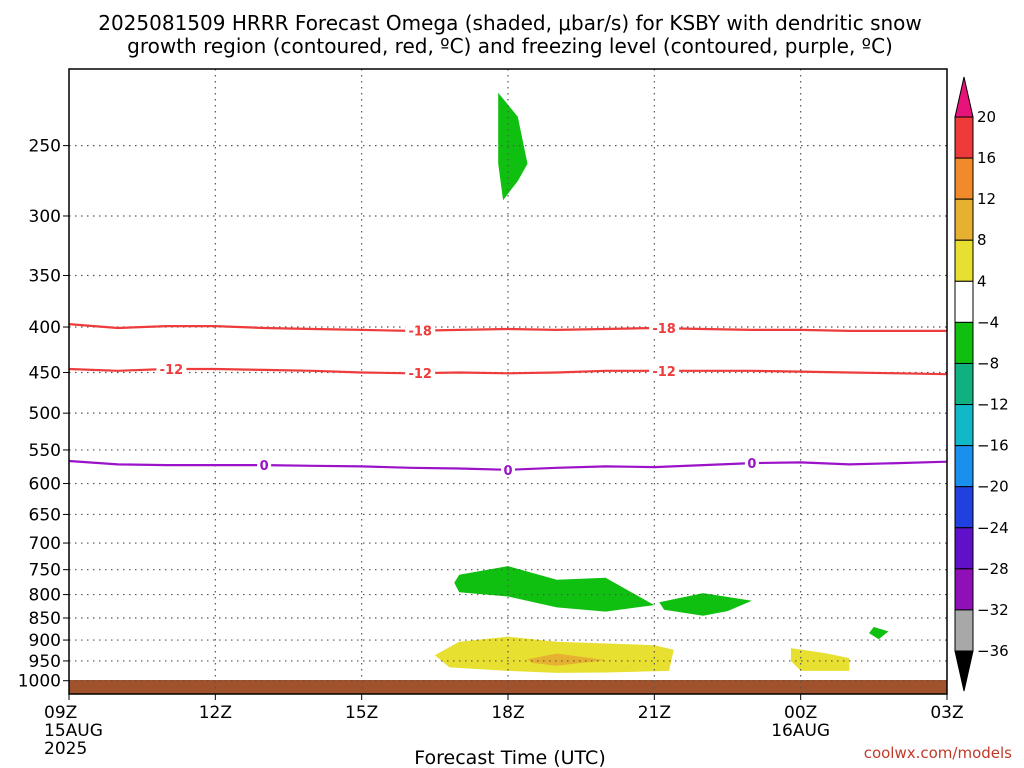  What do you see at coordinates (993, 487) in the screenshot?
I see `colorbar-tick-label-9: −20` at bounding box center [993, 487].